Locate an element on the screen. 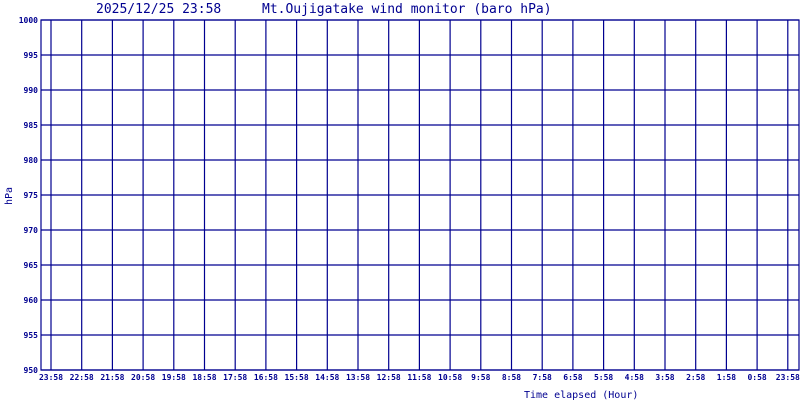 The width and height of the screenshot is (800, 400). x-tick-label: 7:58 is located at coordinates (542, 377).